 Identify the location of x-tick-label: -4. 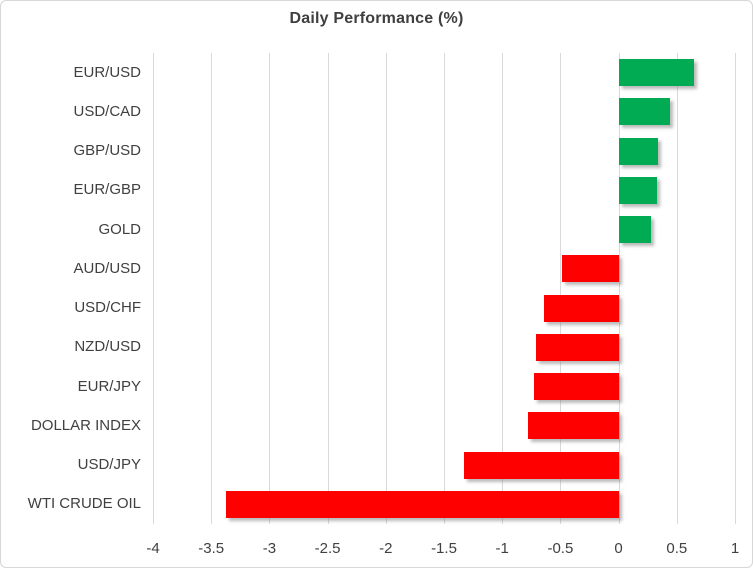
(153, 548).